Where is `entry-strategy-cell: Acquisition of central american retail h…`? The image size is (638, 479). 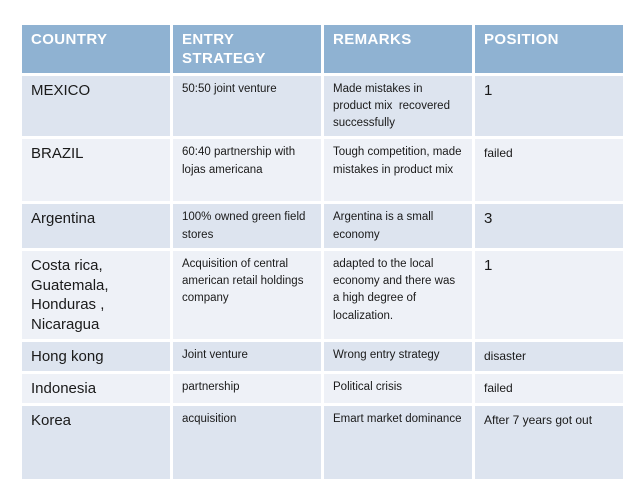
entry-strategy-cell: Acquisition of central american retail h… is located at coordinates (247, 294).